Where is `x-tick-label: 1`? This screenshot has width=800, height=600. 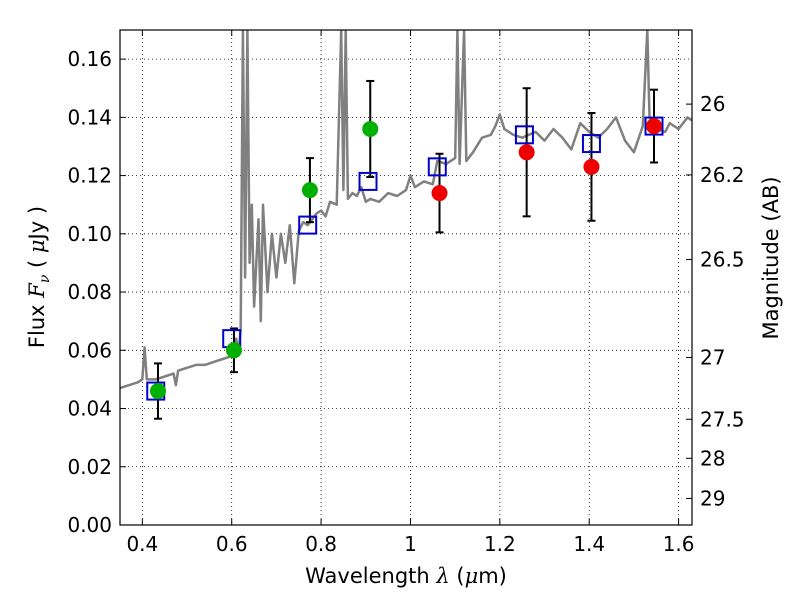
x-tick-label: 1 is located at coordinates (410, 544).